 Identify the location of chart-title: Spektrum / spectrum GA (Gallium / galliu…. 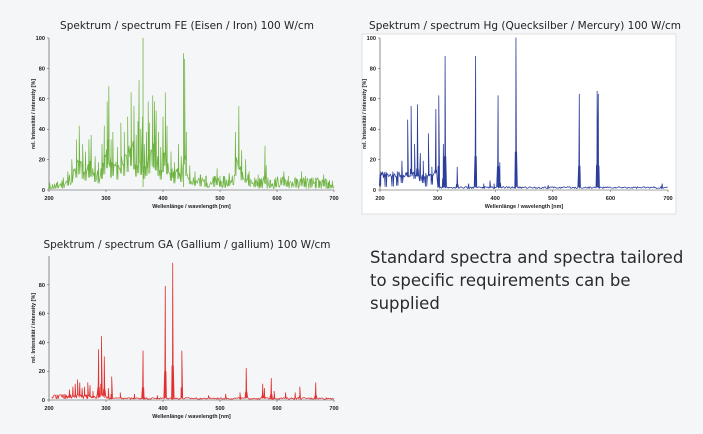
(186, 245).